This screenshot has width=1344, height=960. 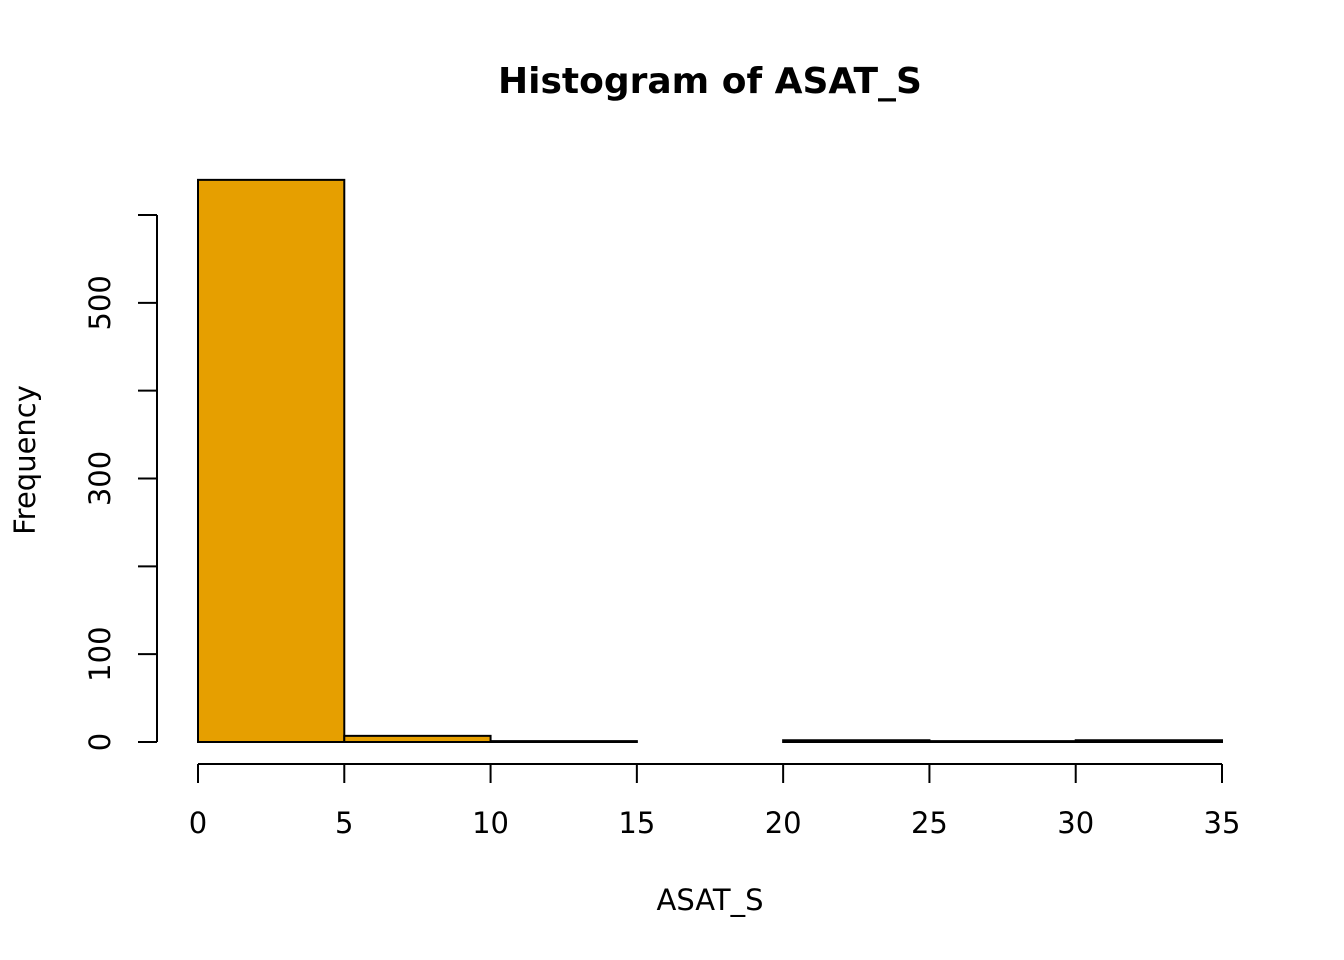 What do you see at coordinates (25, 460) in the screenshot?
I see `y-axis-label: Frequency` at bounding box center [25, 460].